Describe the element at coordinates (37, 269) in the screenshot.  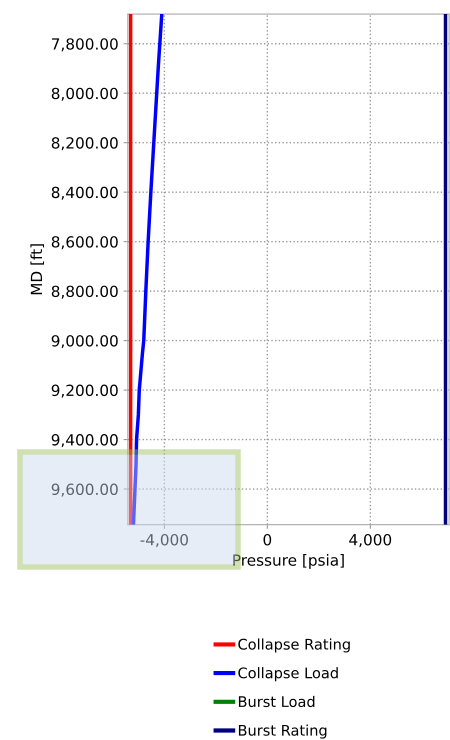
I see `y-axis-title: MD [ft]` at that location.